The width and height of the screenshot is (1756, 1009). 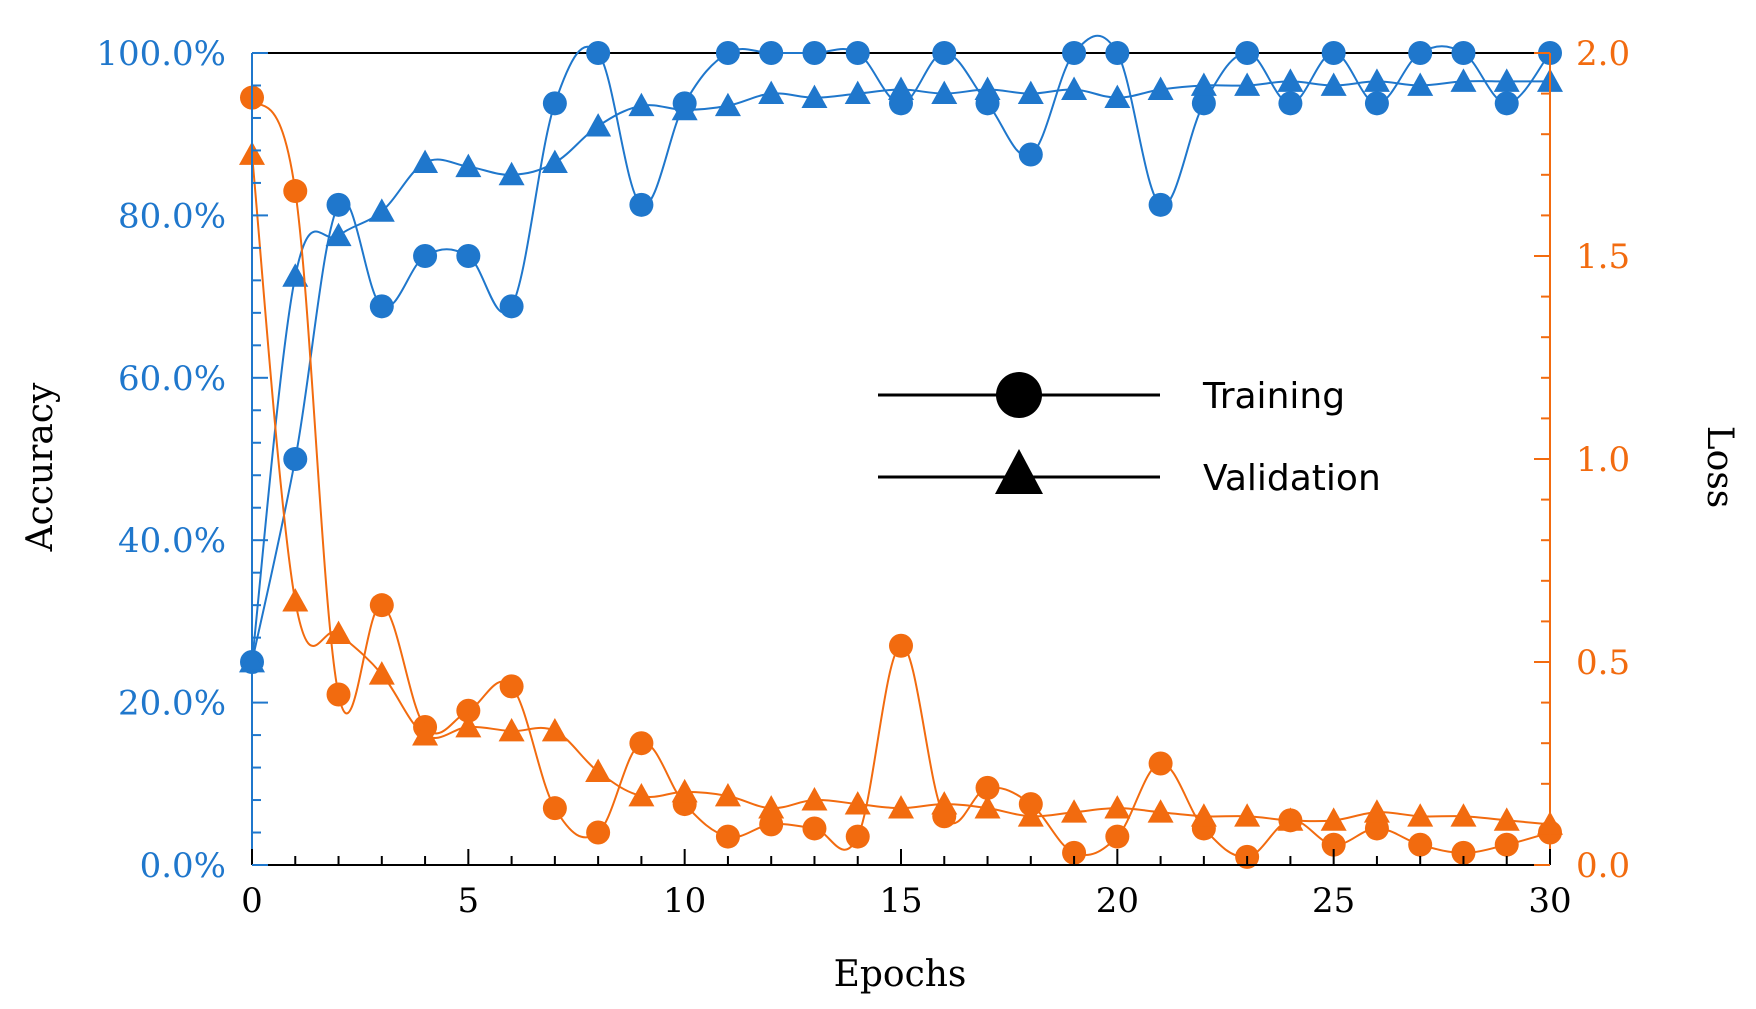 I want to click on y-left-axis-title: Accuracy, so click(x=40, y=467).